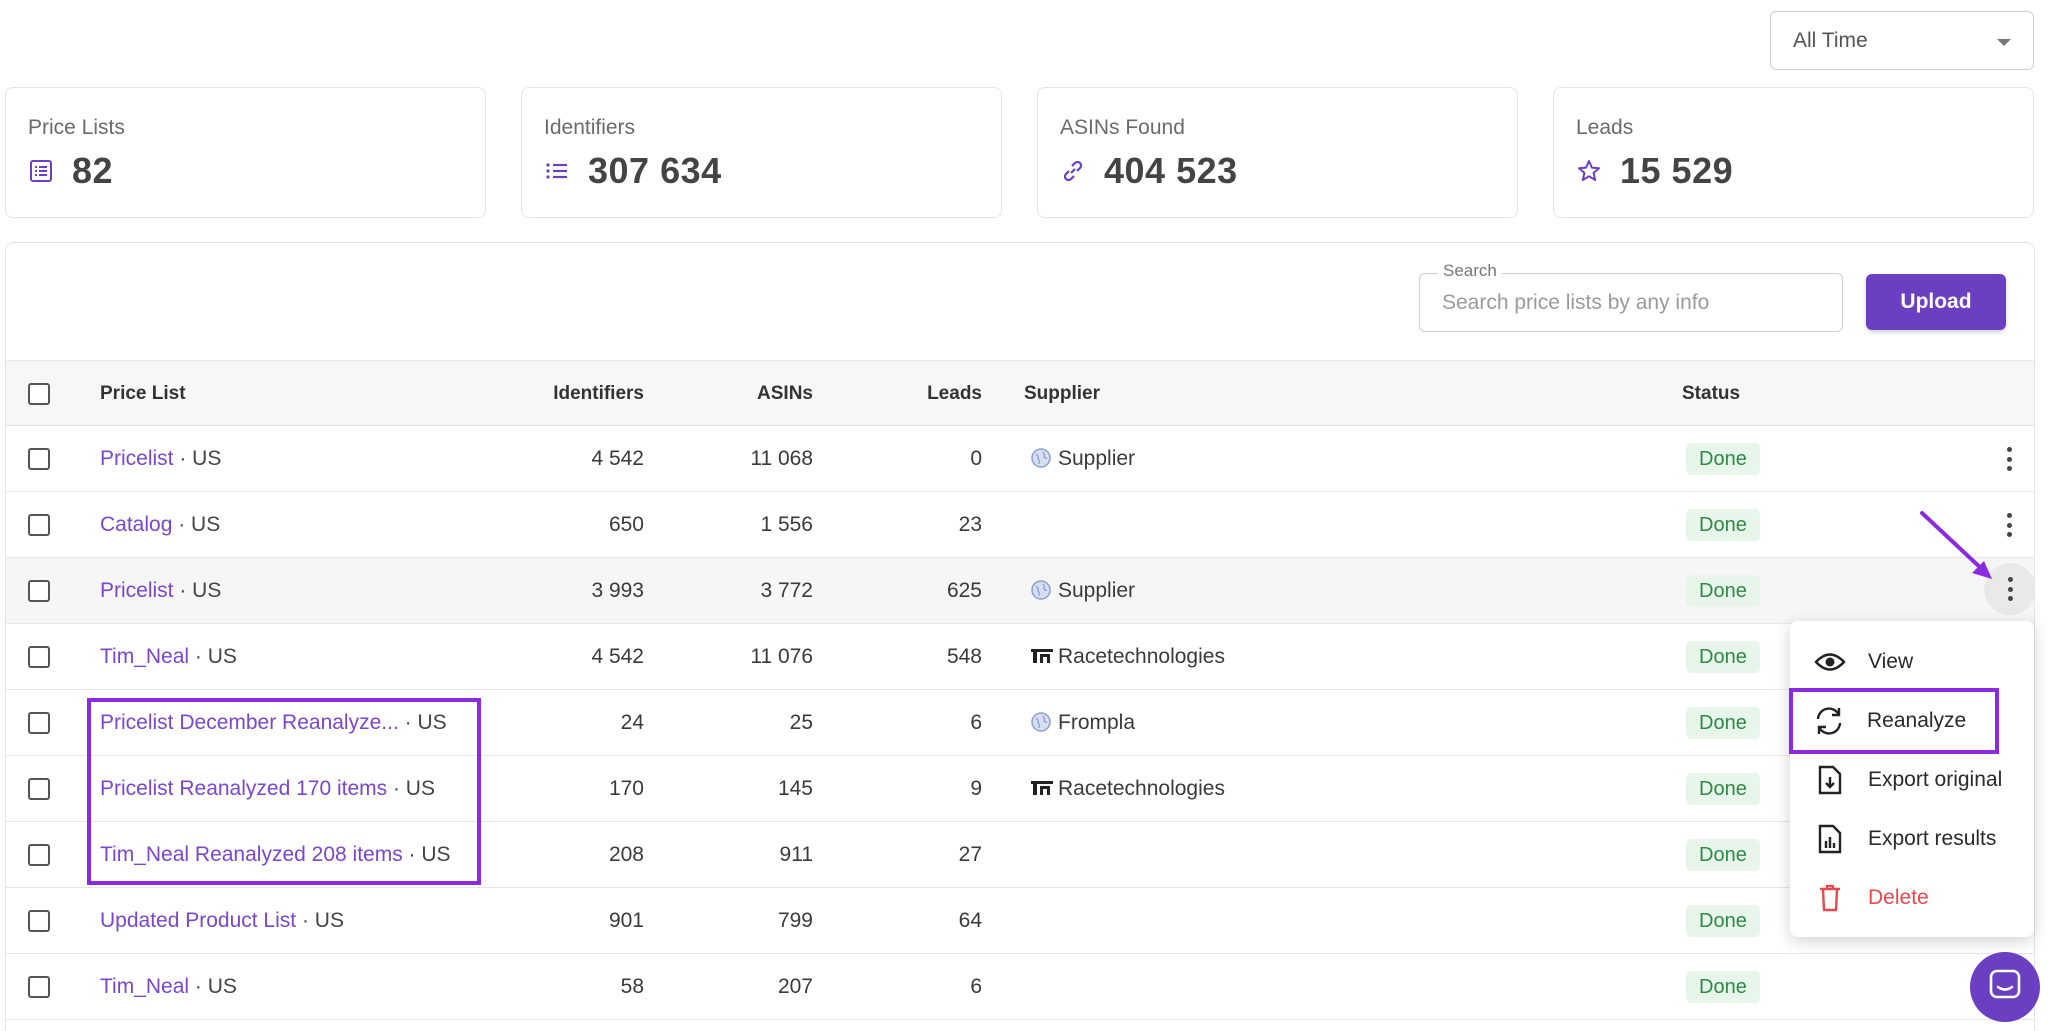  I want to click on stat-label: Price Lists, so click(76, 127).